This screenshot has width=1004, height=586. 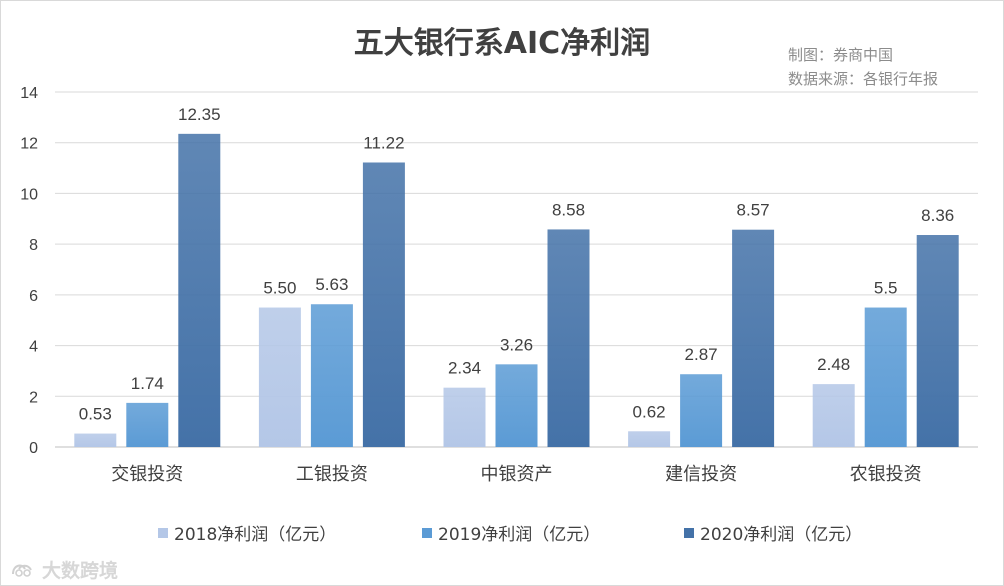 What do you see at coordinates (519, 535) in the screenshot?
I see `legend-label-2019: 2019净利润（亿元）` at bounding box center [519, 535].